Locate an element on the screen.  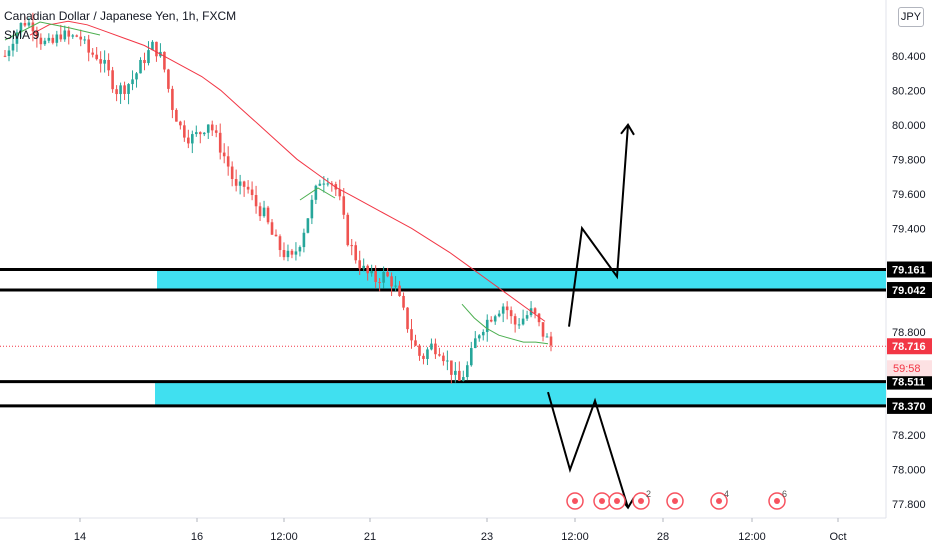
level-price-badge-text: 78.511 is located at coordinates (908, 383).